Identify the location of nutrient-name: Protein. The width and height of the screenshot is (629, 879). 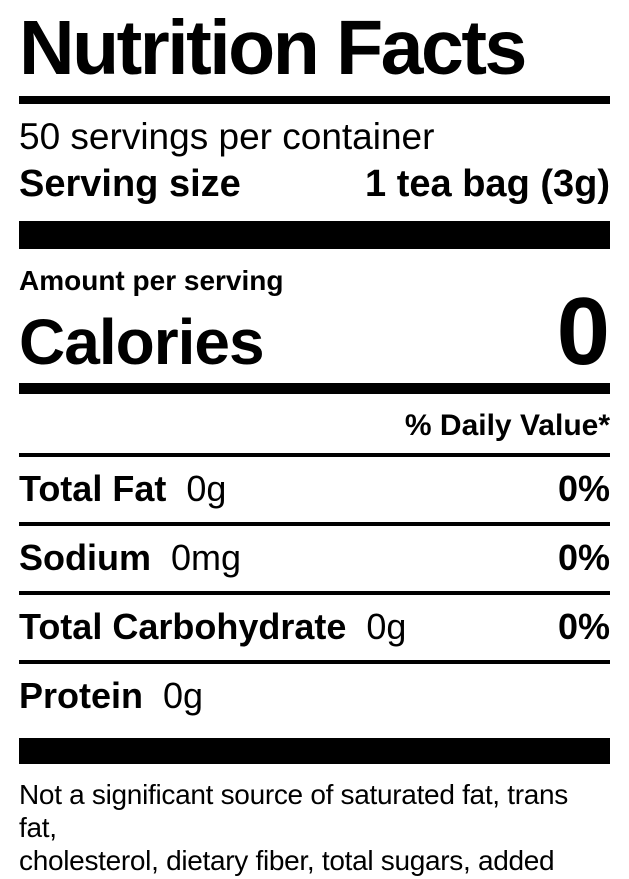
(81, 695).